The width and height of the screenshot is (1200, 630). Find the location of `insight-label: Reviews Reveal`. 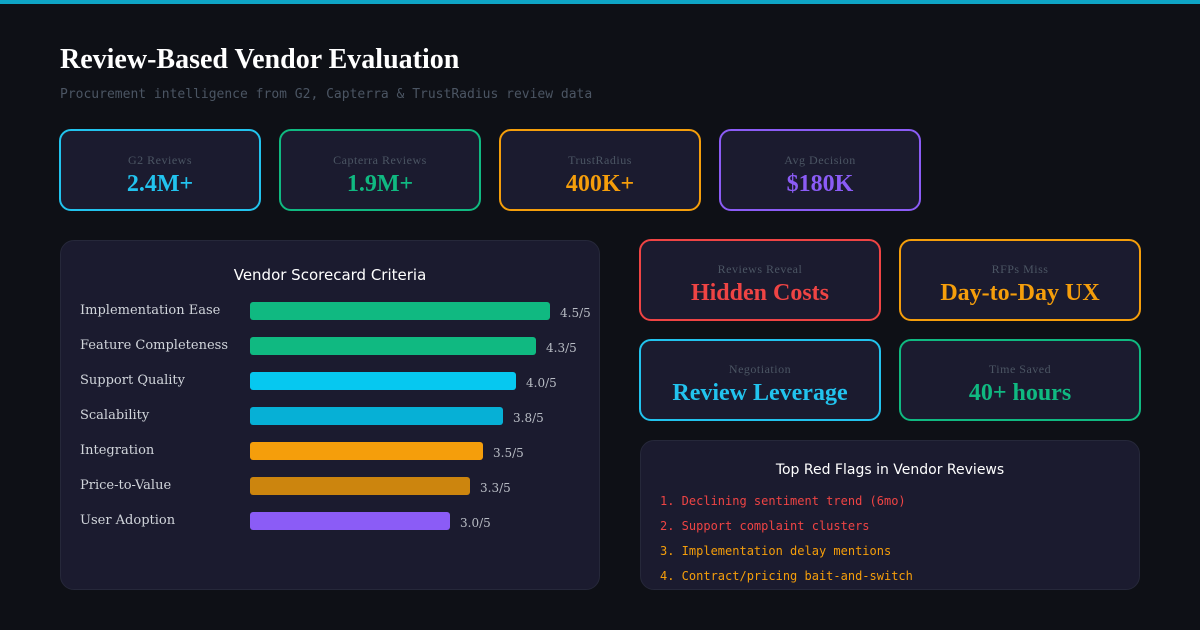

insight-label: Reviews Reveal is located at coordinates (760, 269).